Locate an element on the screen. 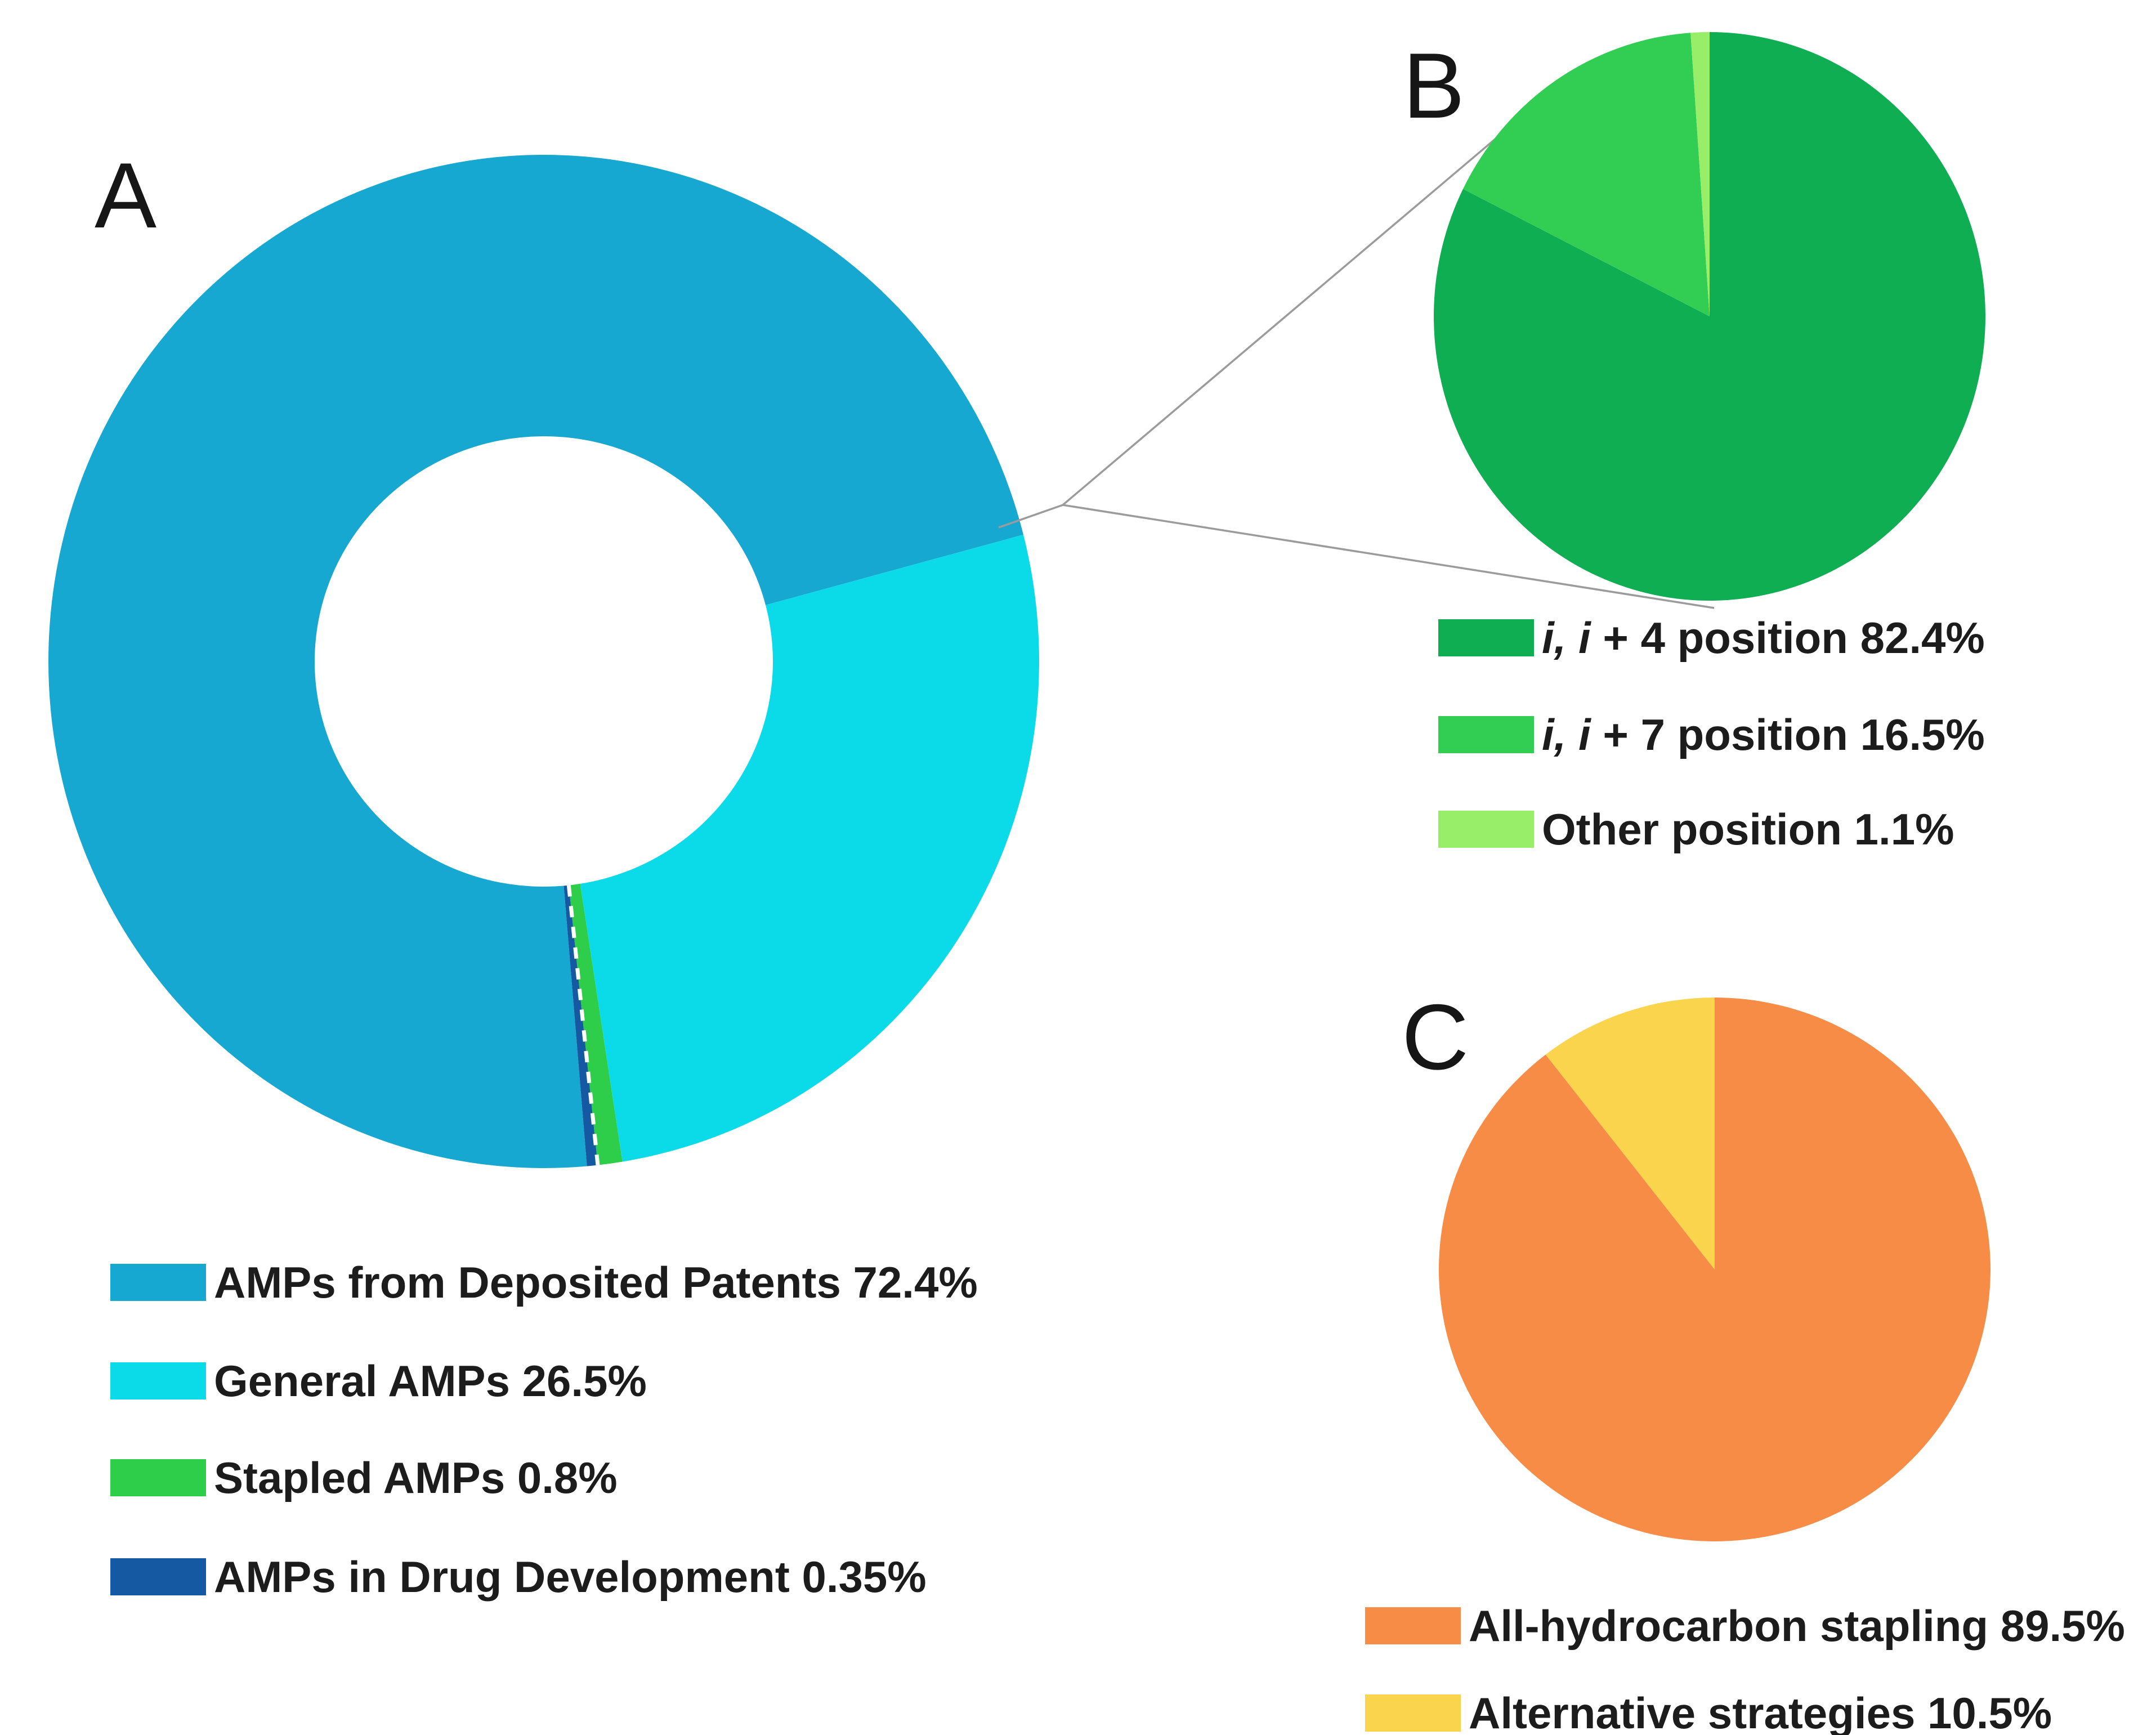 This screenshot has height=1735, width=2156. legend-item: AMPs from Deposited Patents 72.4% is located at coordinates (544, 1282).